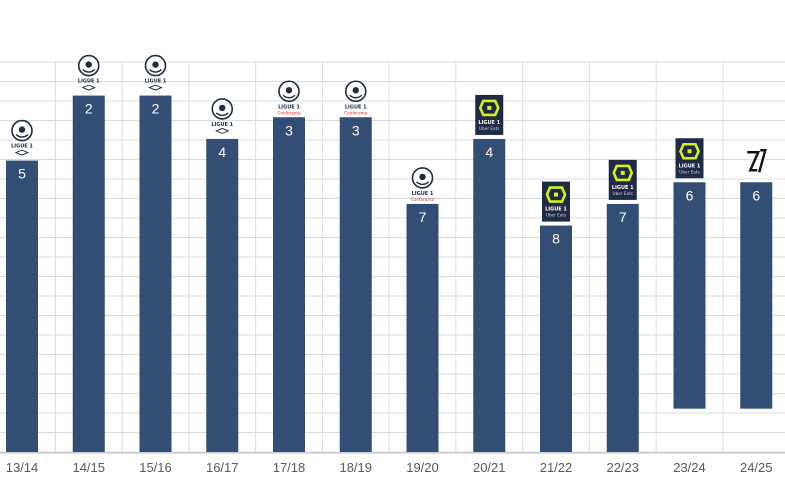 The image size is (785, 478). I want to click on x-tick-label: 13/14, so click(22, 467).